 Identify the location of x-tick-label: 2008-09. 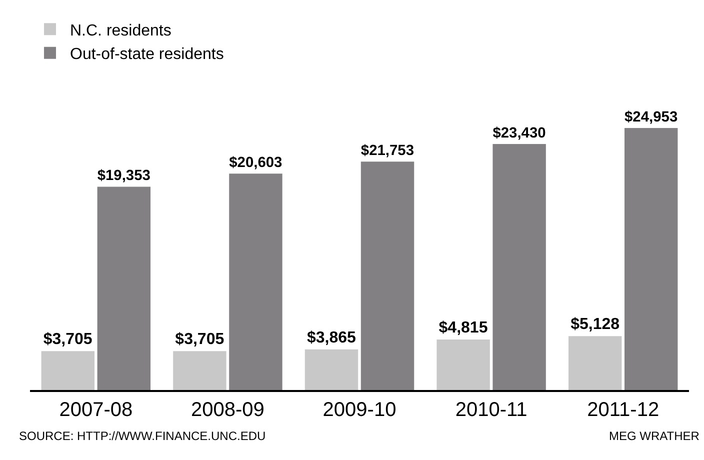
(227, 410).